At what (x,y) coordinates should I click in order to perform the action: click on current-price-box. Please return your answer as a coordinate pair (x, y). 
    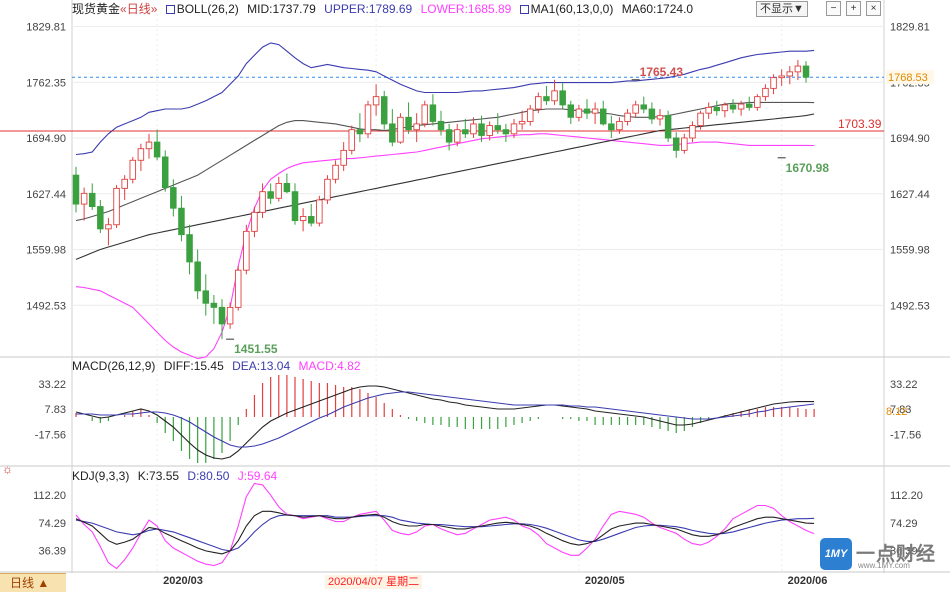
    Looking at the image, I should click on (910, 77).